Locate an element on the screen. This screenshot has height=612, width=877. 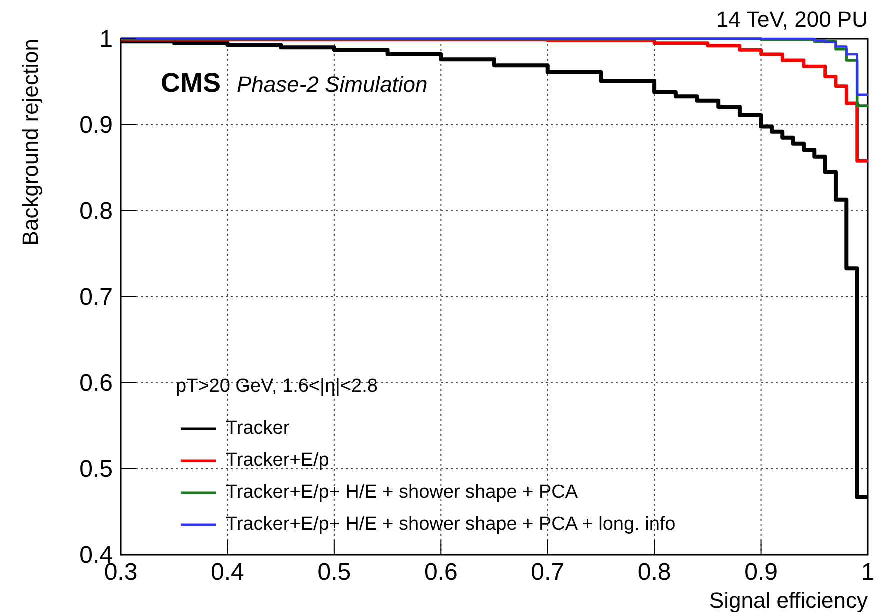
legend-label: Tracker+E/p is located at coordinates (278, 461).